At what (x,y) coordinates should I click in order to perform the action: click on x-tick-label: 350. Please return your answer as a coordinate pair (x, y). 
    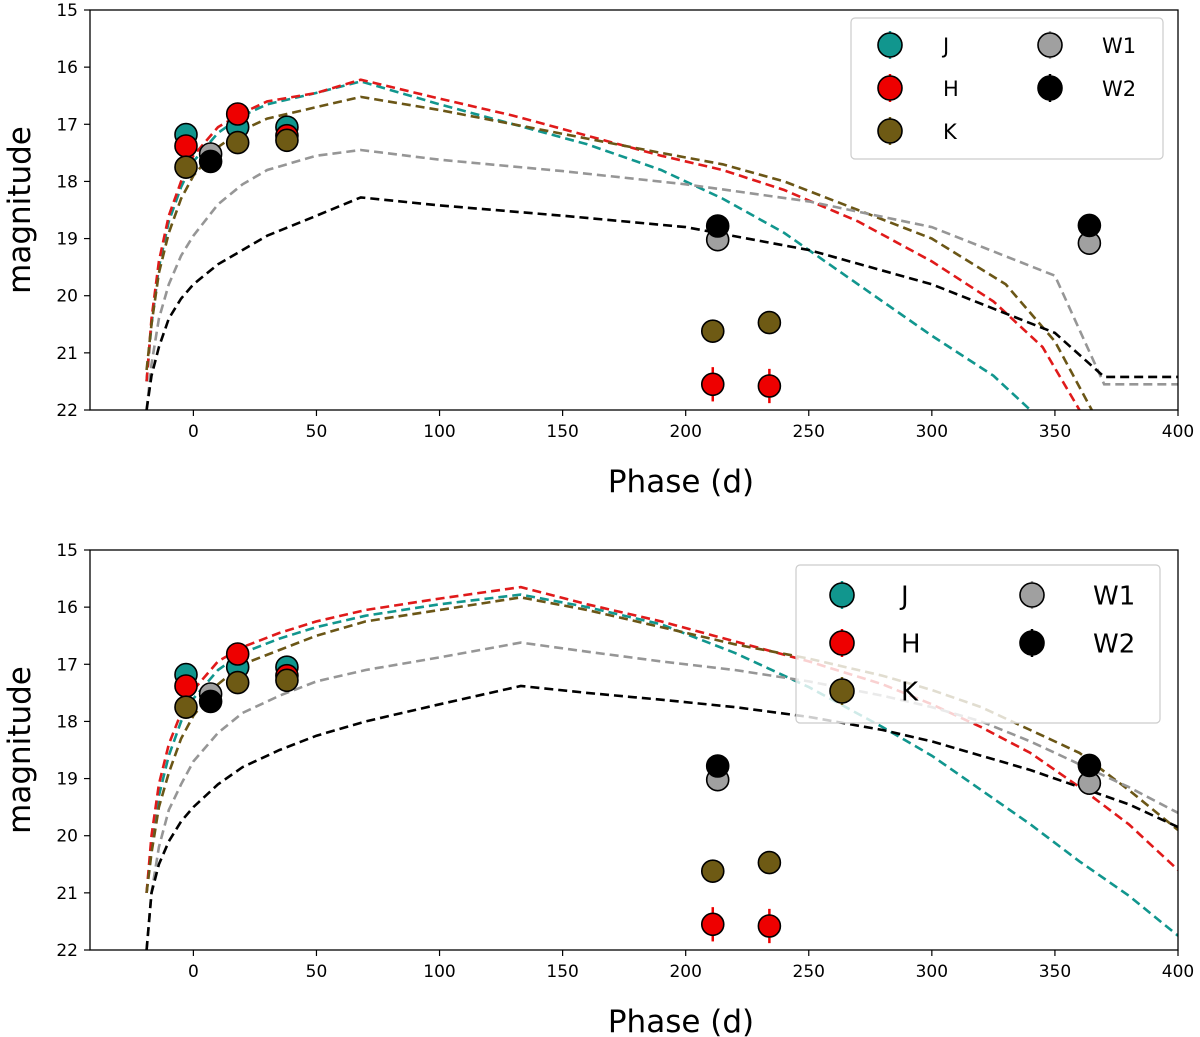
    Looking at the image, I should click on (1055, 432).